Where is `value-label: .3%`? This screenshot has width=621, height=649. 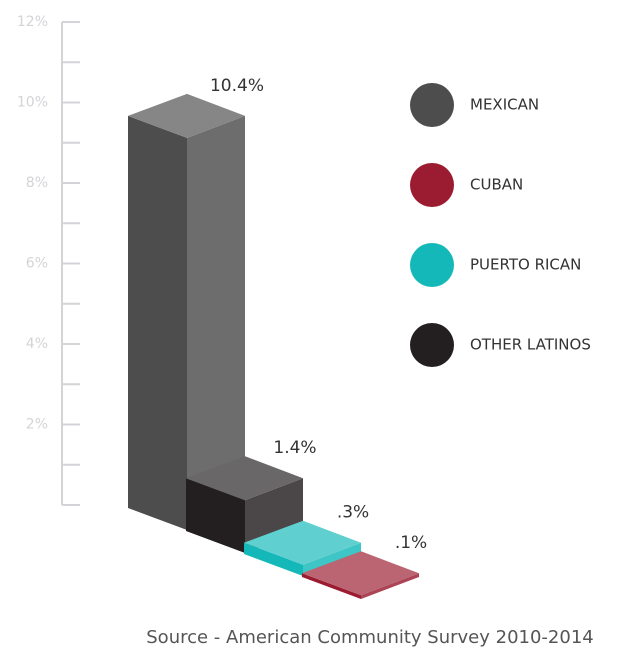 value-label: .3% is located at coordinates (353, 513).